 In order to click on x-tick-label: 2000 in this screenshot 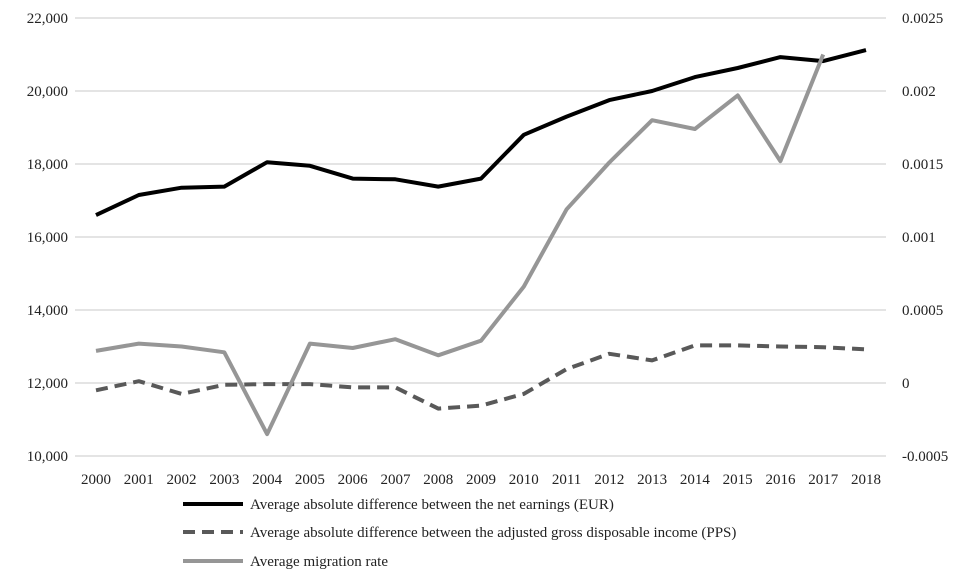, I will do `click(96, 480)`.